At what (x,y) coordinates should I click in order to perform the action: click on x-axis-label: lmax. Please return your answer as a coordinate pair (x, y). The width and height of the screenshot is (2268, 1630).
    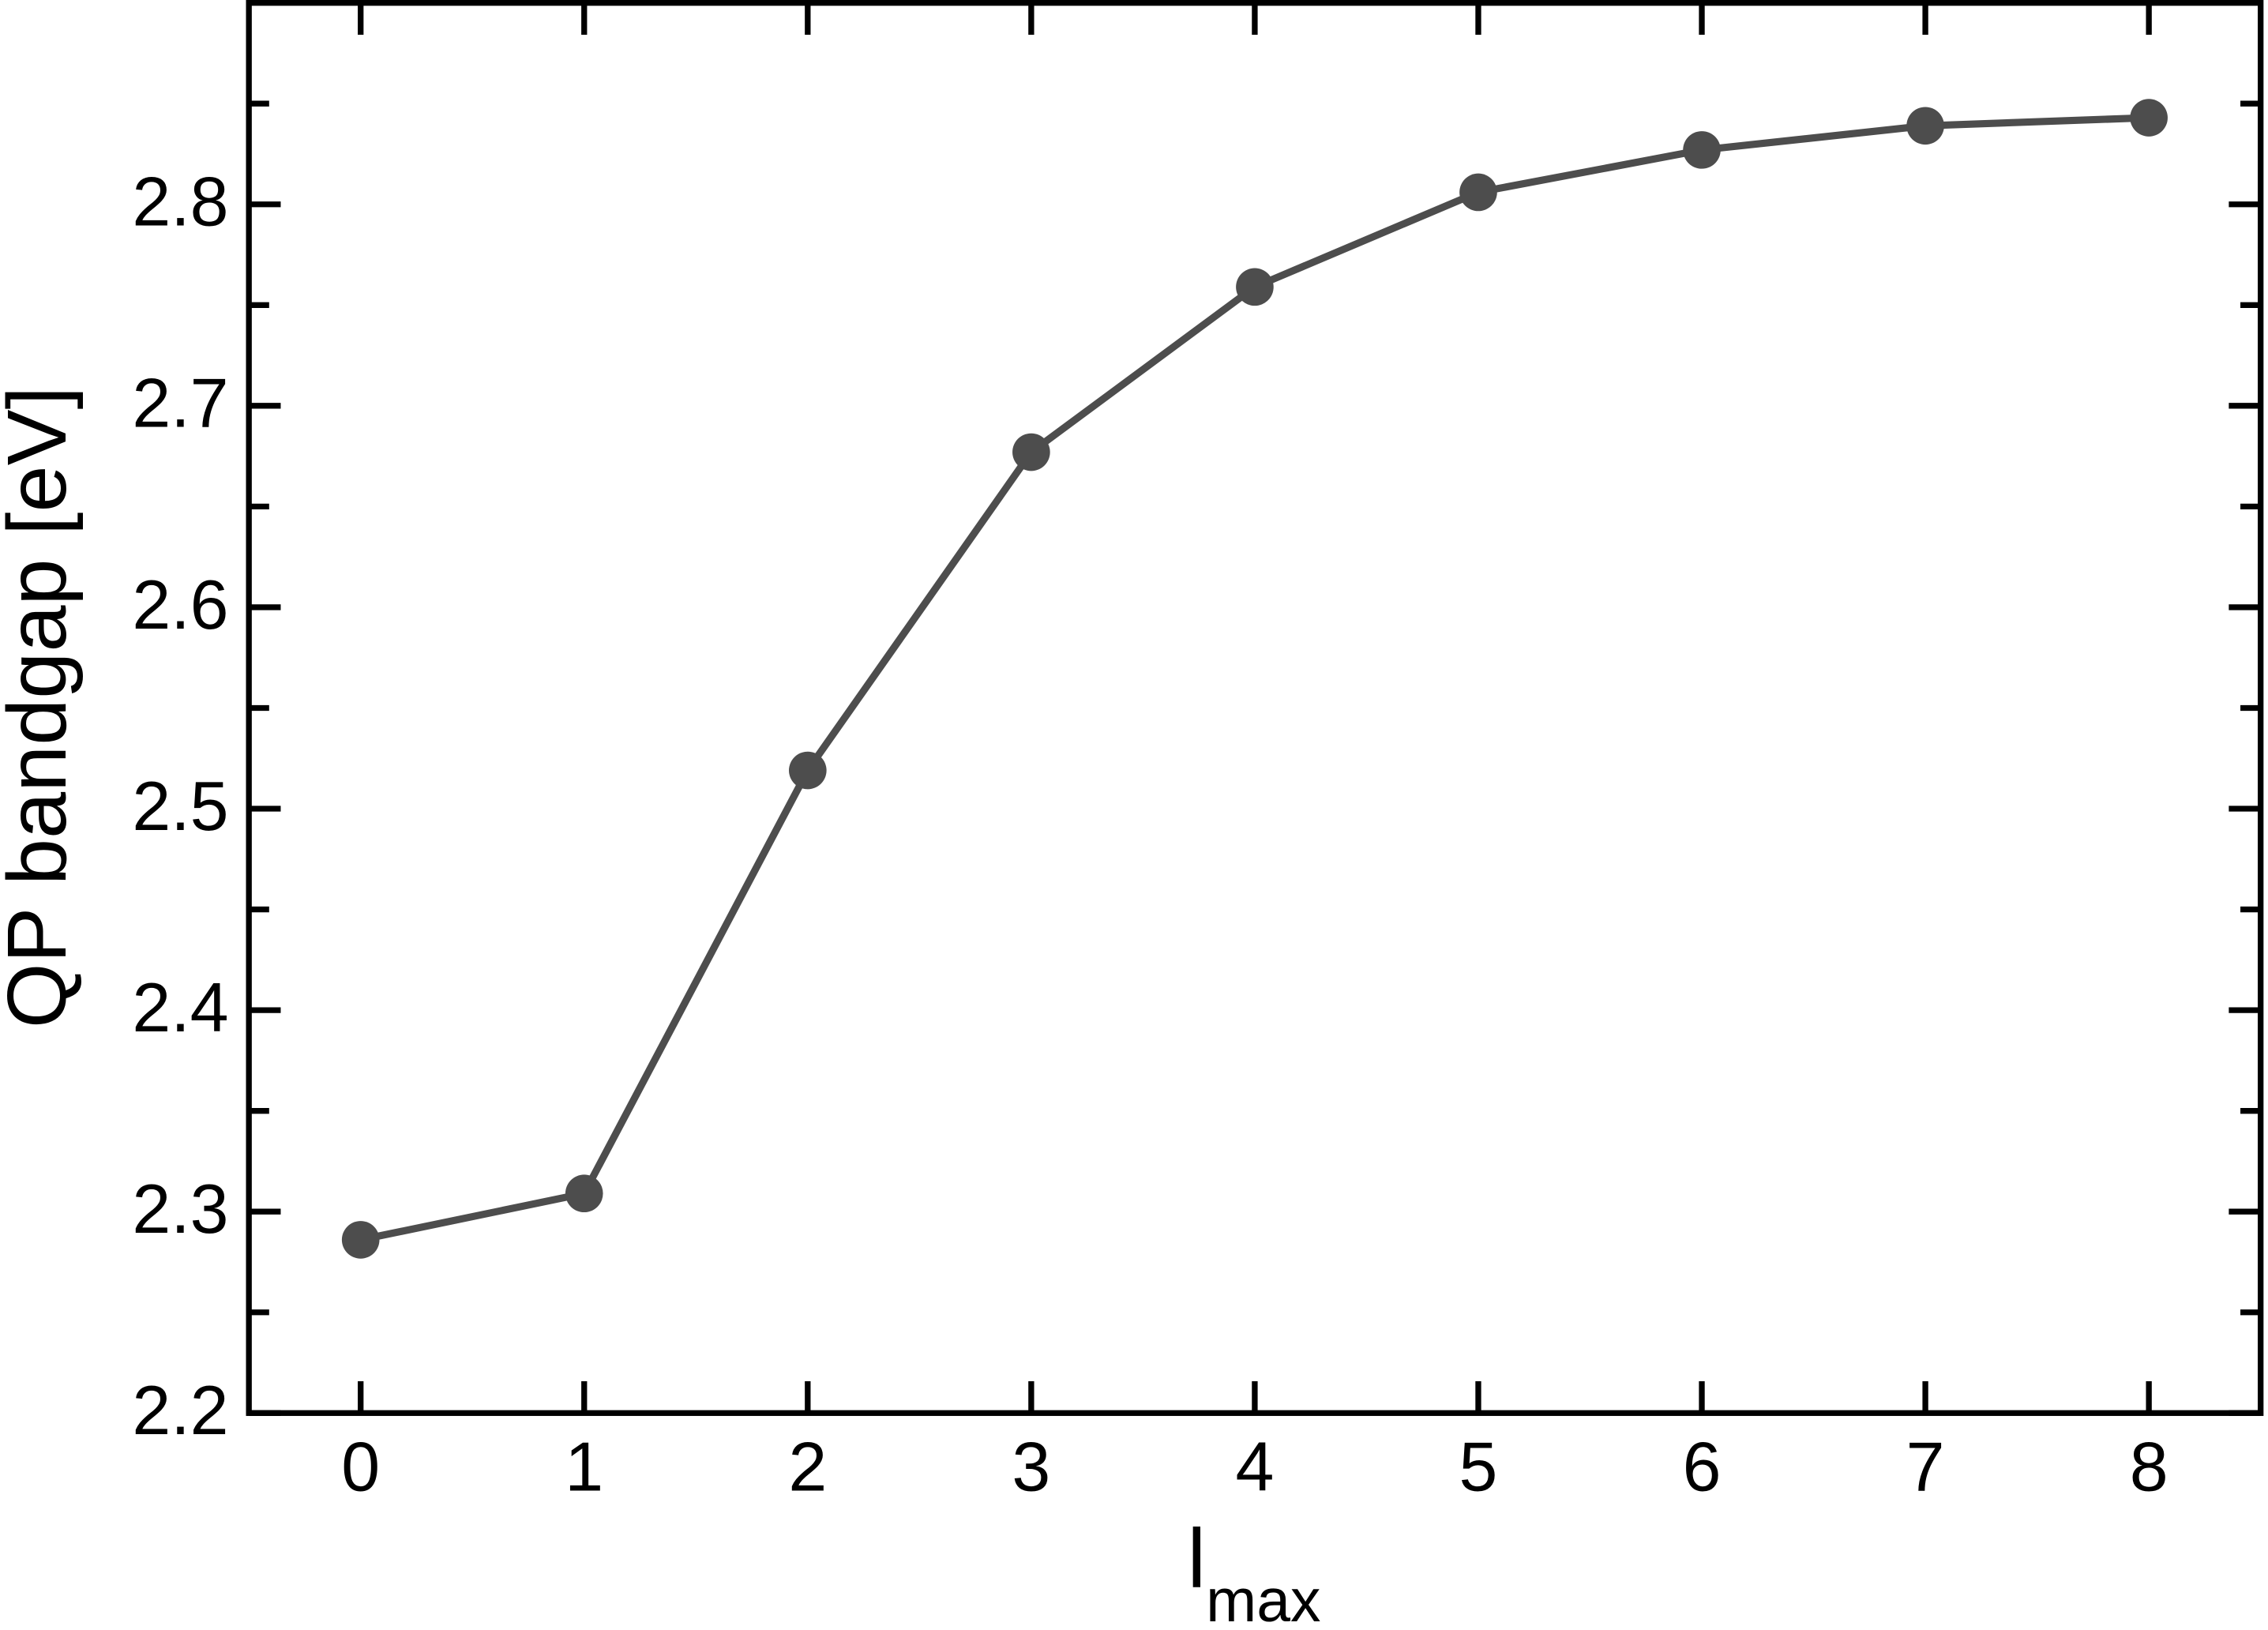
    Looking at the image, I should click on (1254, 1571).